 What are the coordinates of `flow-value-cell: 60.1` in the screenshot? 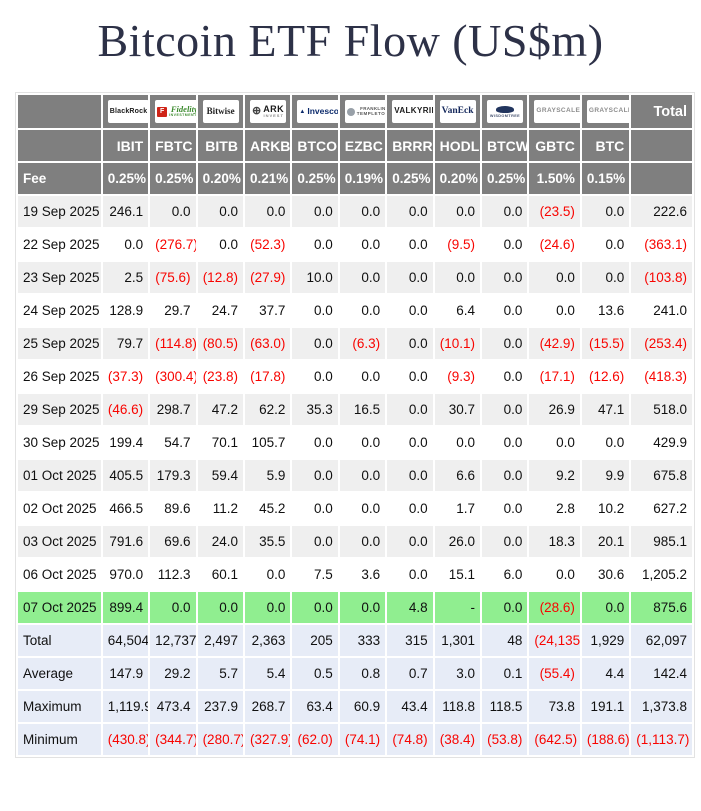 It's located at (220, 574).